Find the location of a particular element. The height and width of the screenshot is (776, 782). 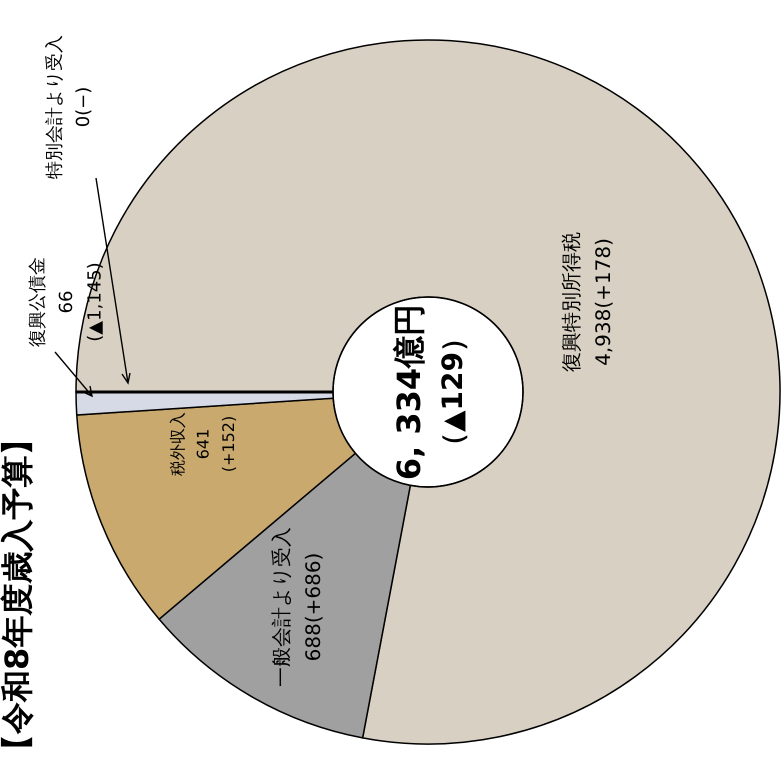

text: （▲129） is located at coordinates (452, 392).